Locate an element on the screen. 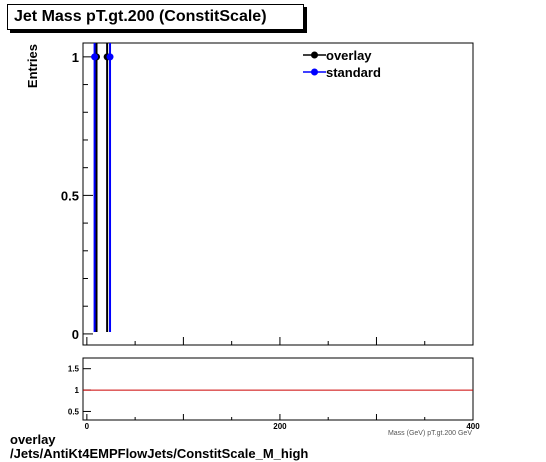 The height and width of the screenshot is (462, 546). ratio-y-tick-label: 0.5 is located at coordinates (74, 411).